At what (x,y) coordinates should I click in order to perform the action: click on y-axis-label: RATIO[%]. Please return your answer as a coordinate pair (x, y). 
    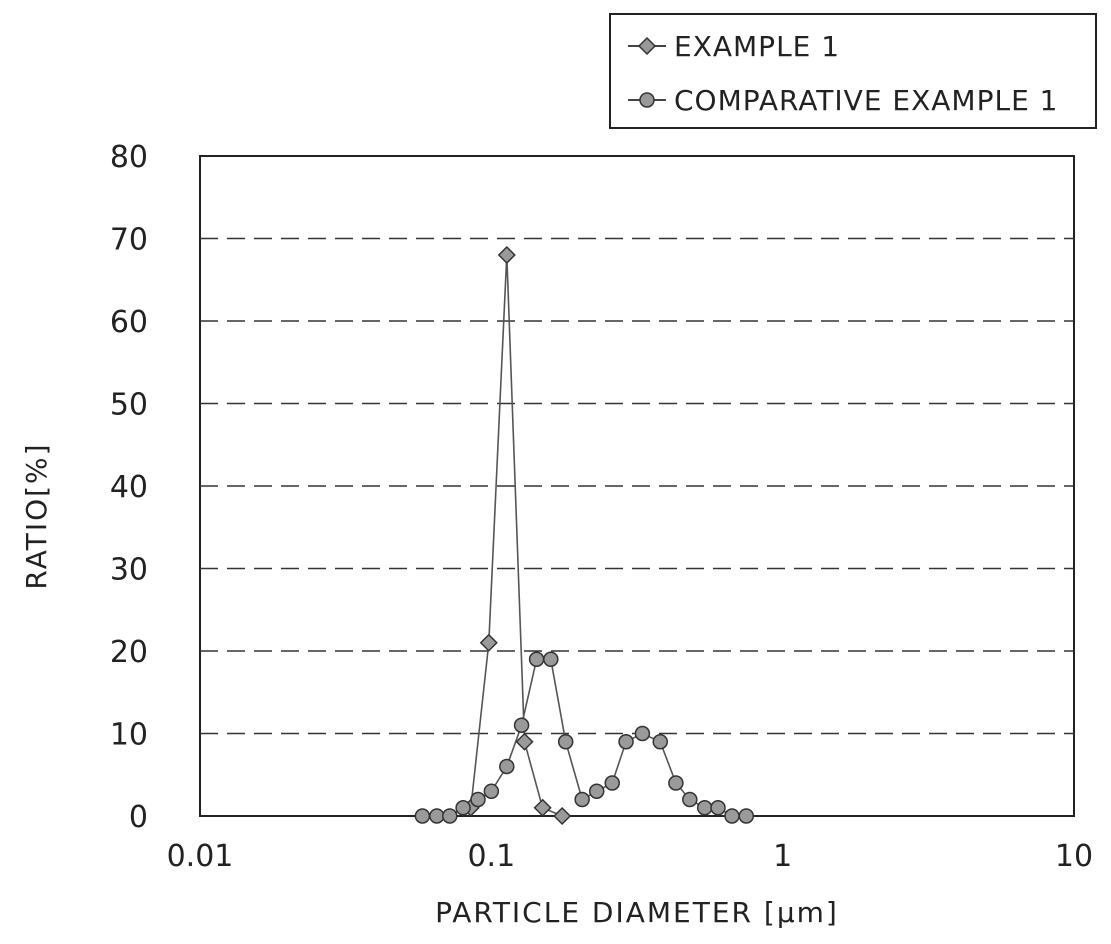
    Looking at the image, I should click on (36, 515).